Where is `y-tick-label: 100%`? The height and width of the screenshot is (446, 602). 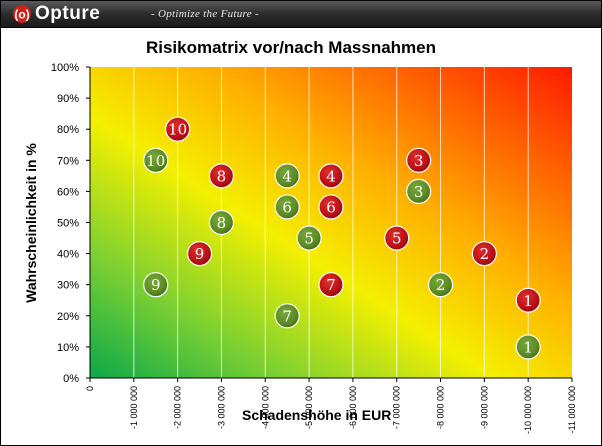
y-tick-label: 100% is located at coordinates (65, 68).